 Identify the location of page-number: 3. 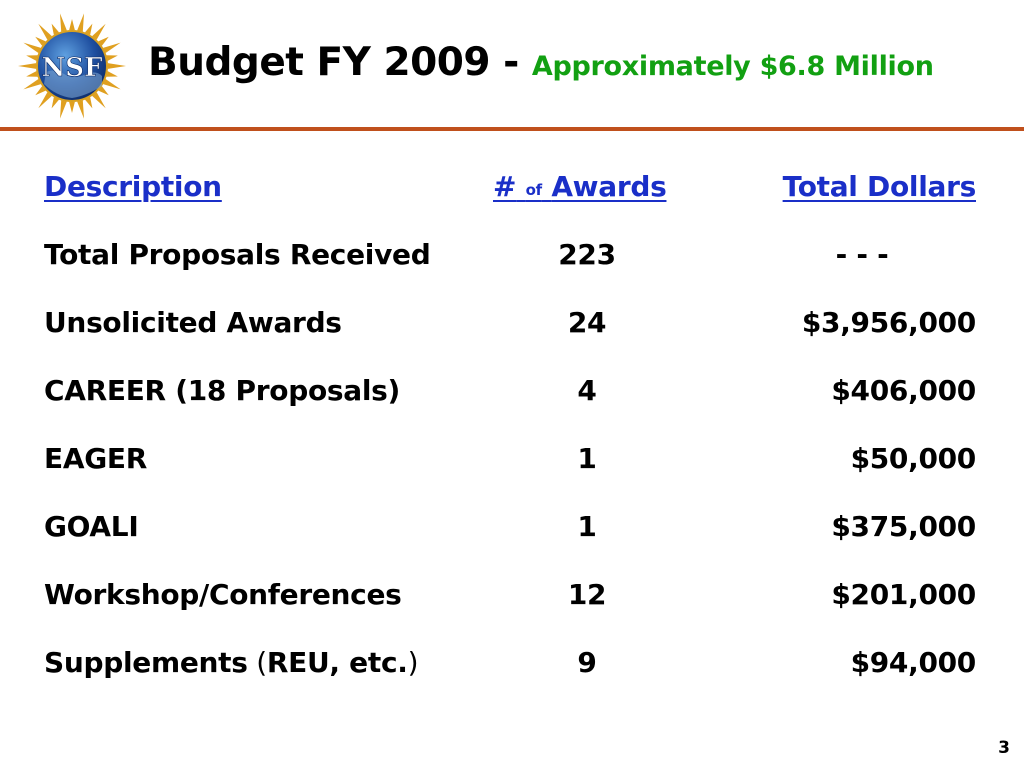
(1004, 748).